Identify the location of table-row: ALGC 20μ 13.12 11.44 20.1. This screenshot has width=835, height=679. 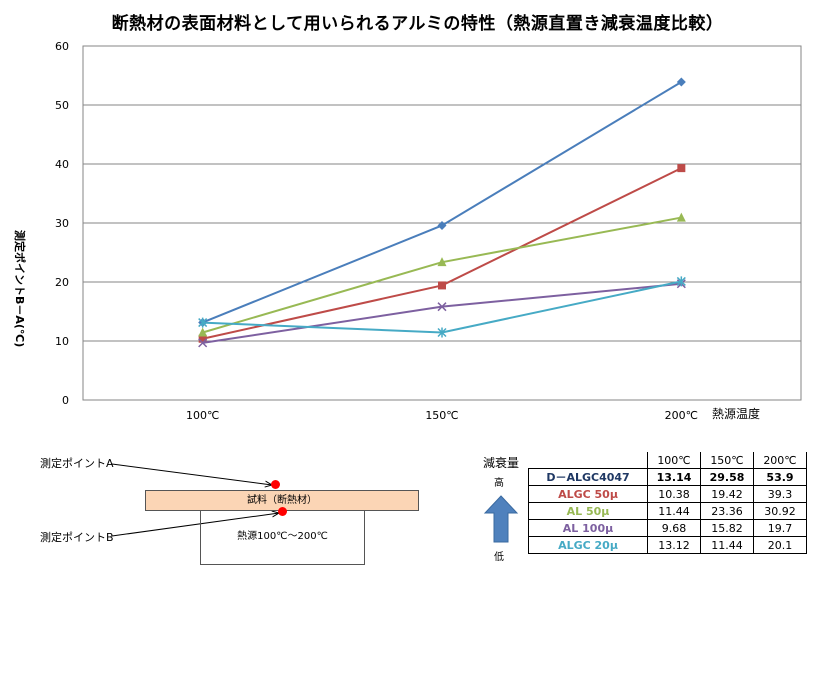
(667, 545).